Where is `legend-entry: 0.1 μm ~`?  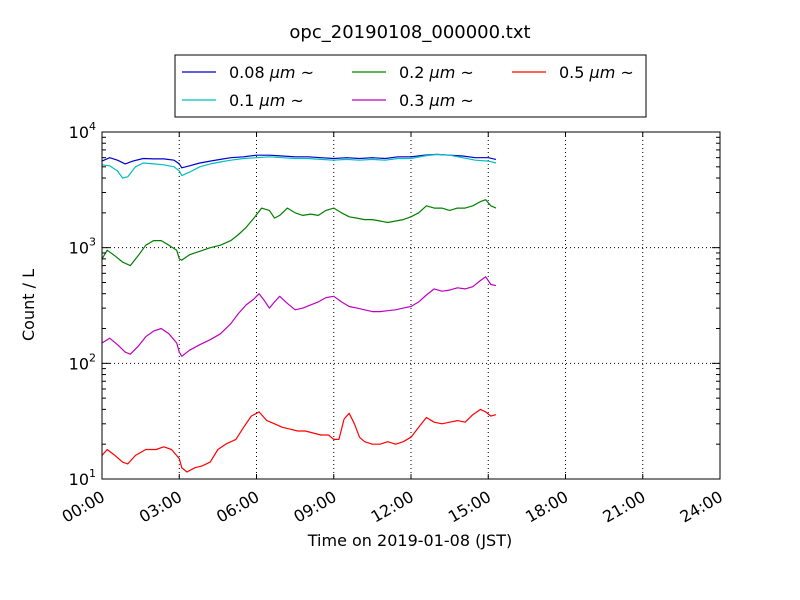 legend-entry: 0.1 μm ~ is located at coordinates (266, 100).